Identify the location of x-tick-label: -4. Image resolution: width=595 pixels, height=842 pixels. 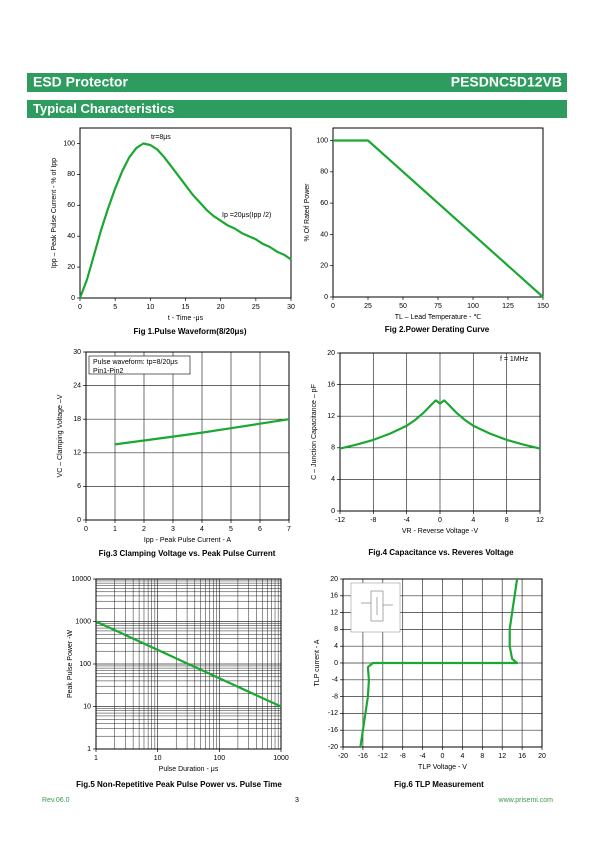
(407, 520).